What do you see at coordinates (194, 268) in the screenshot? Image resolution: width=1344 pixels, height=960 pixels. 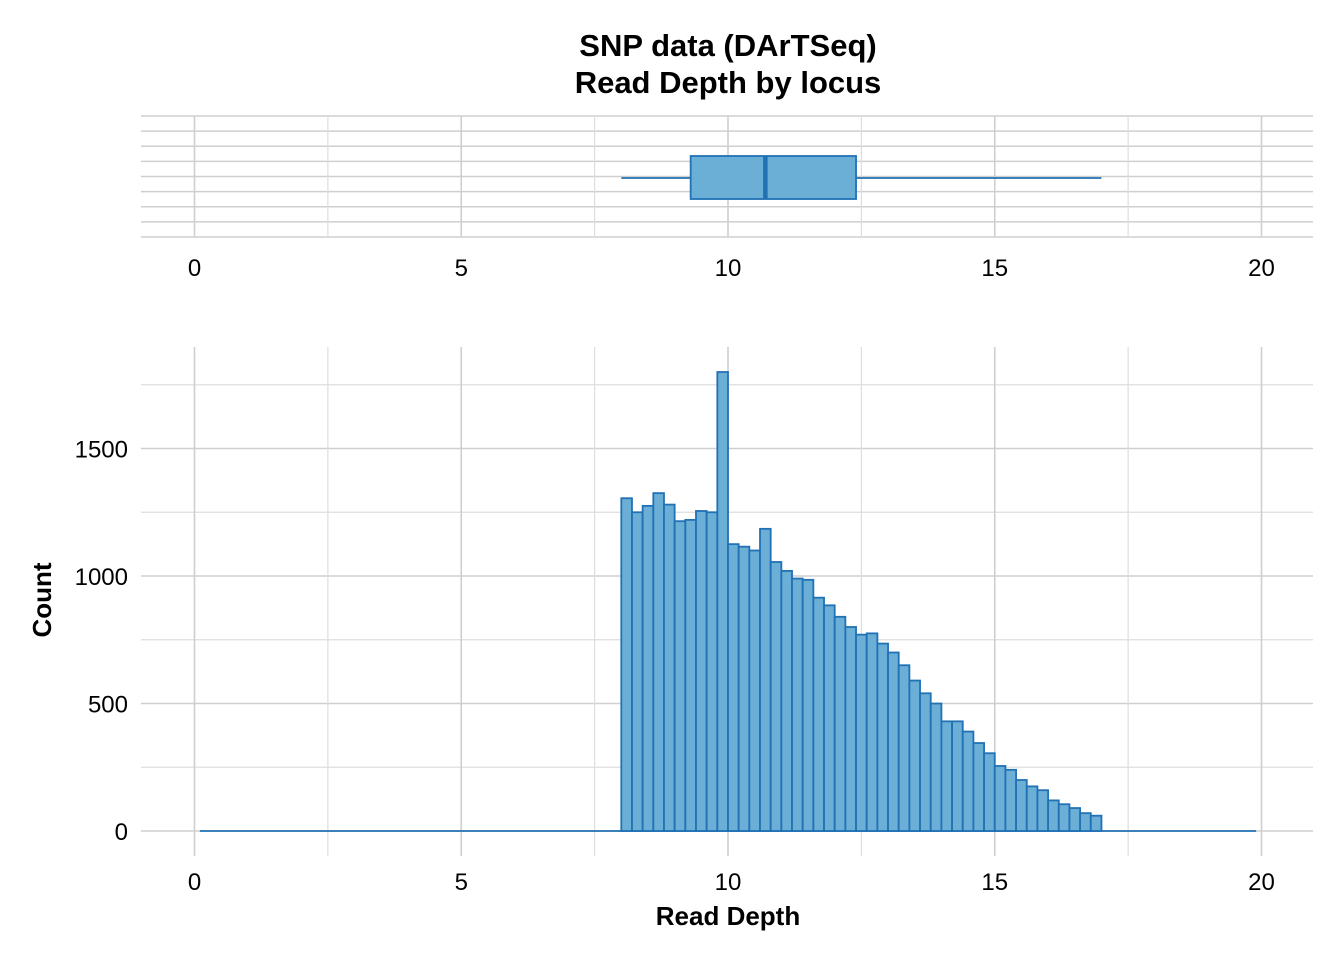 I see `boxplot-x-tick-label: 0` at bounding box center [194, 268].